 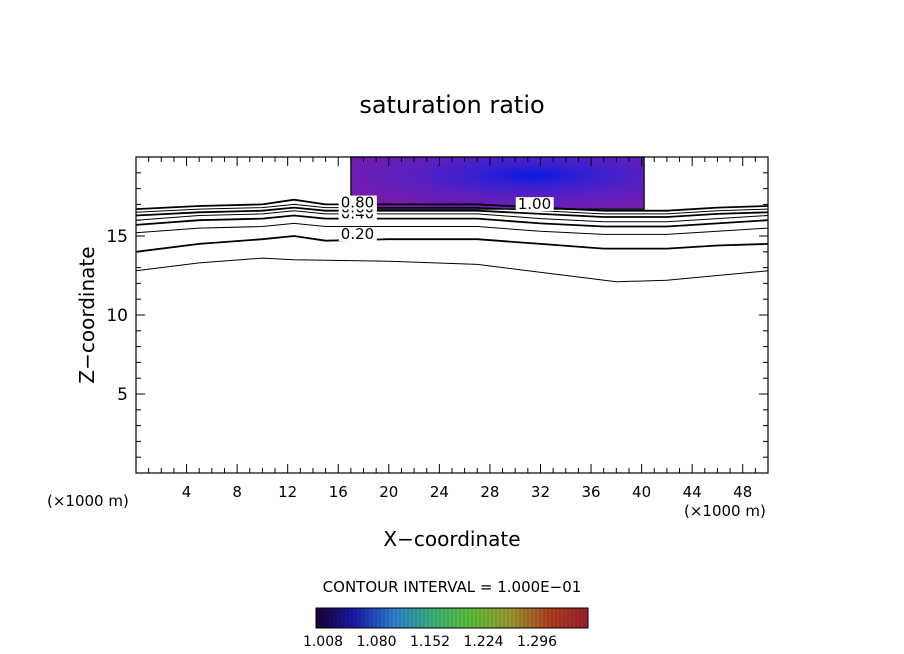 What do you see at coordinates (439, 492) in the screenshot?
I see `x-tick-label: 24` at bounding box center [439, 492].